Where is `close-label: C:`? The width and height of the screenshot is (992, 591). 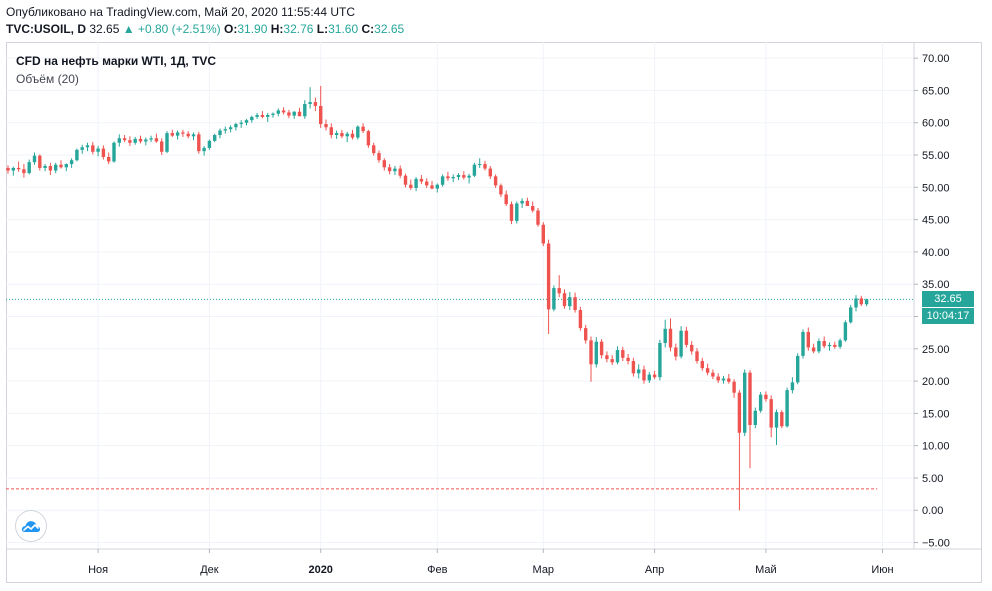
close-label: C: is located at coordinates (368, 29).